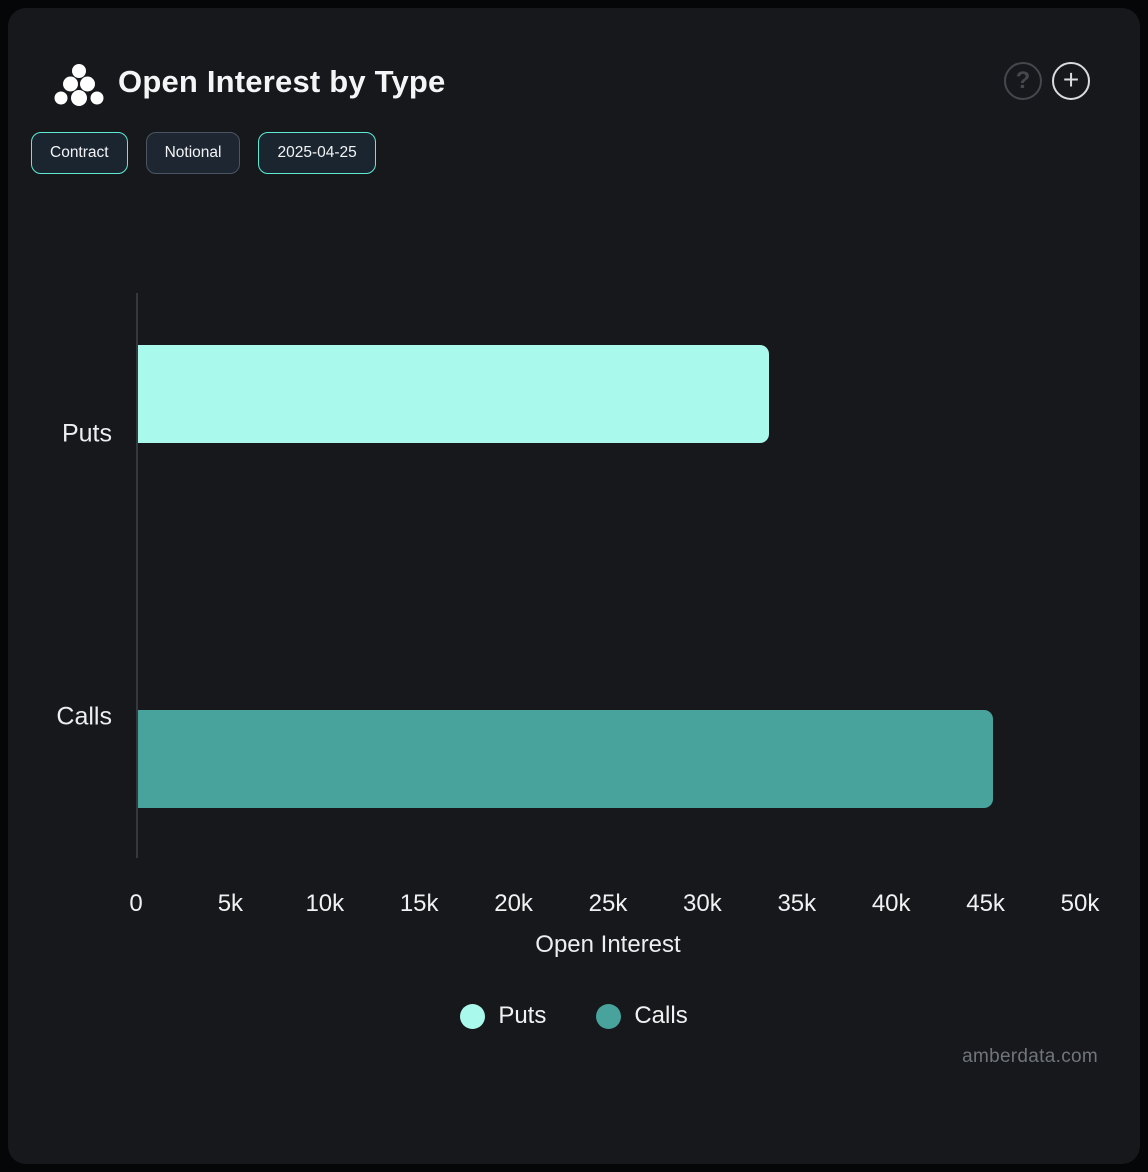  Describe the element at coordinates (608, 903) in the screenshot. I see `x-tick-label: 25k` at that location.